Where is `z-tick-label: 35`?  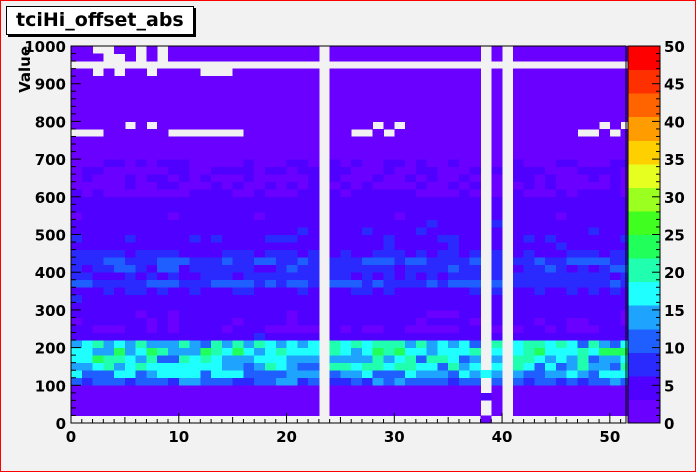
z-tick-label: 35 is located at coordinates (674, 160).